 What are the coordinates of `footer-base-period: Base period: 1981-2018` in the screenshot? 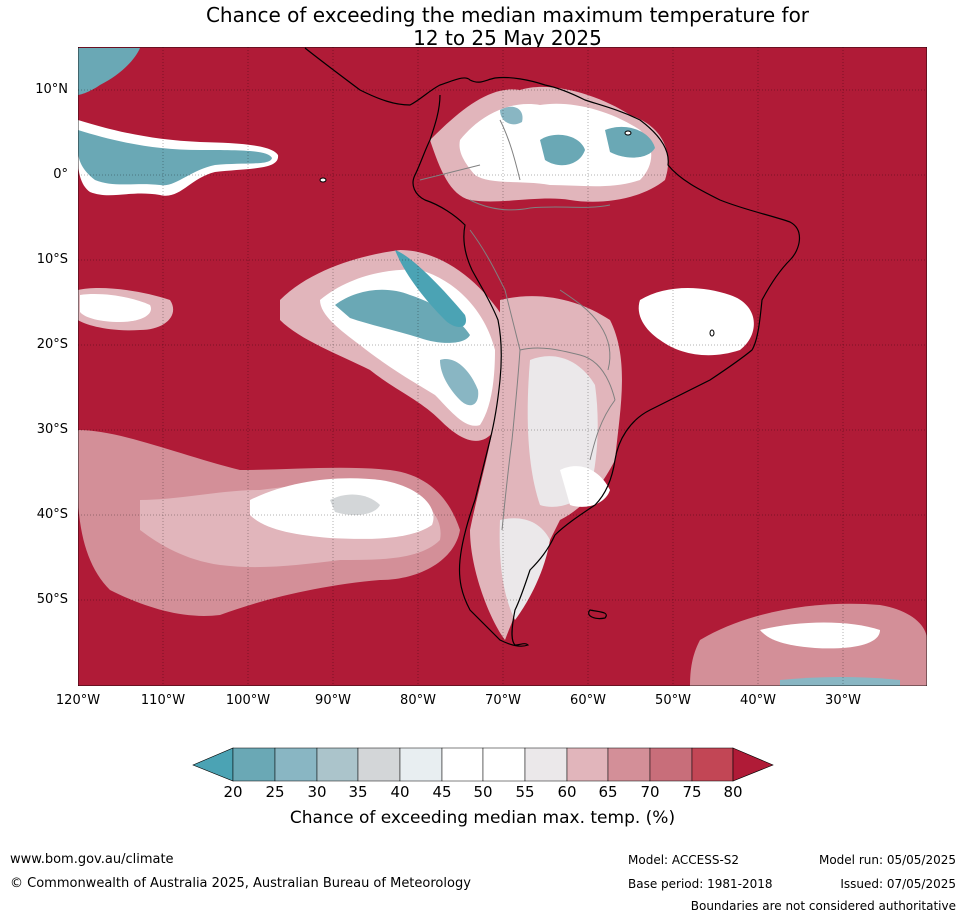 It's located at (700, 884).